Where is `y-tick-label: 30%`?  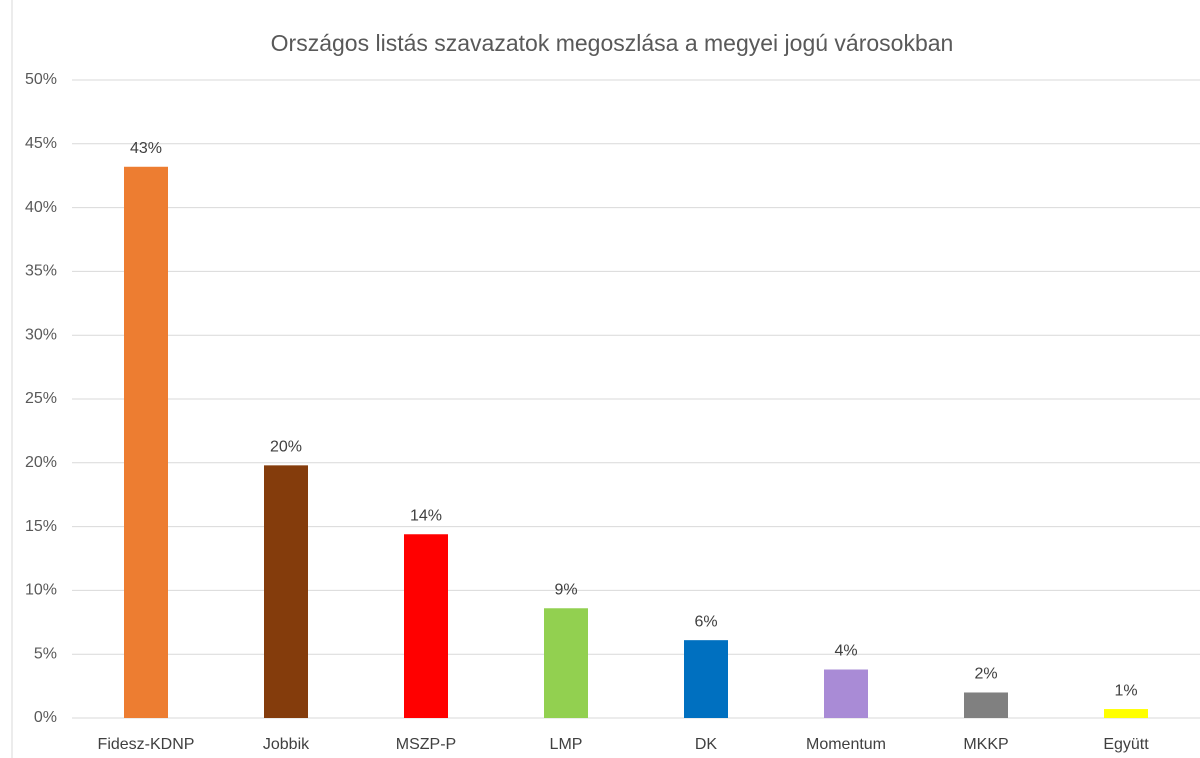
y-tick-label: 30% is located at coordinates (41, 334).